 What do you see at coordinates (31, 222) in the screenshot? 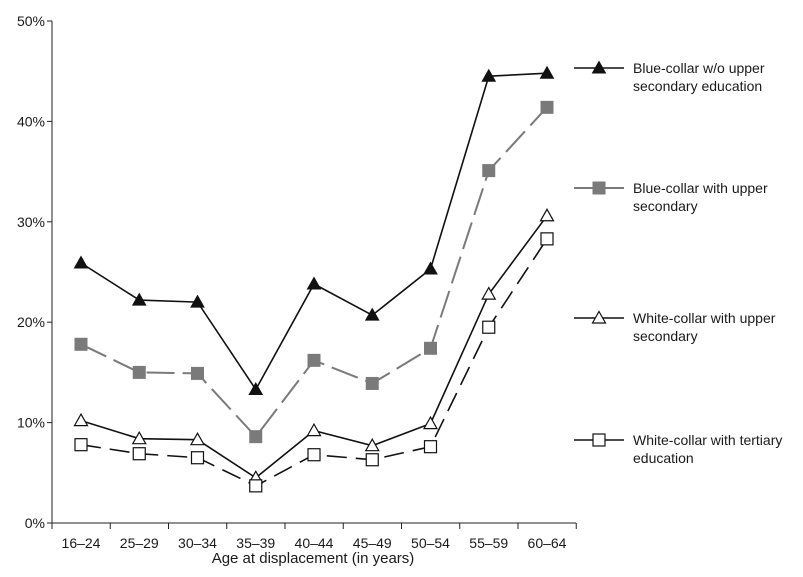
I see `y-tick-label: 30%` at bounding box center [31, 222].